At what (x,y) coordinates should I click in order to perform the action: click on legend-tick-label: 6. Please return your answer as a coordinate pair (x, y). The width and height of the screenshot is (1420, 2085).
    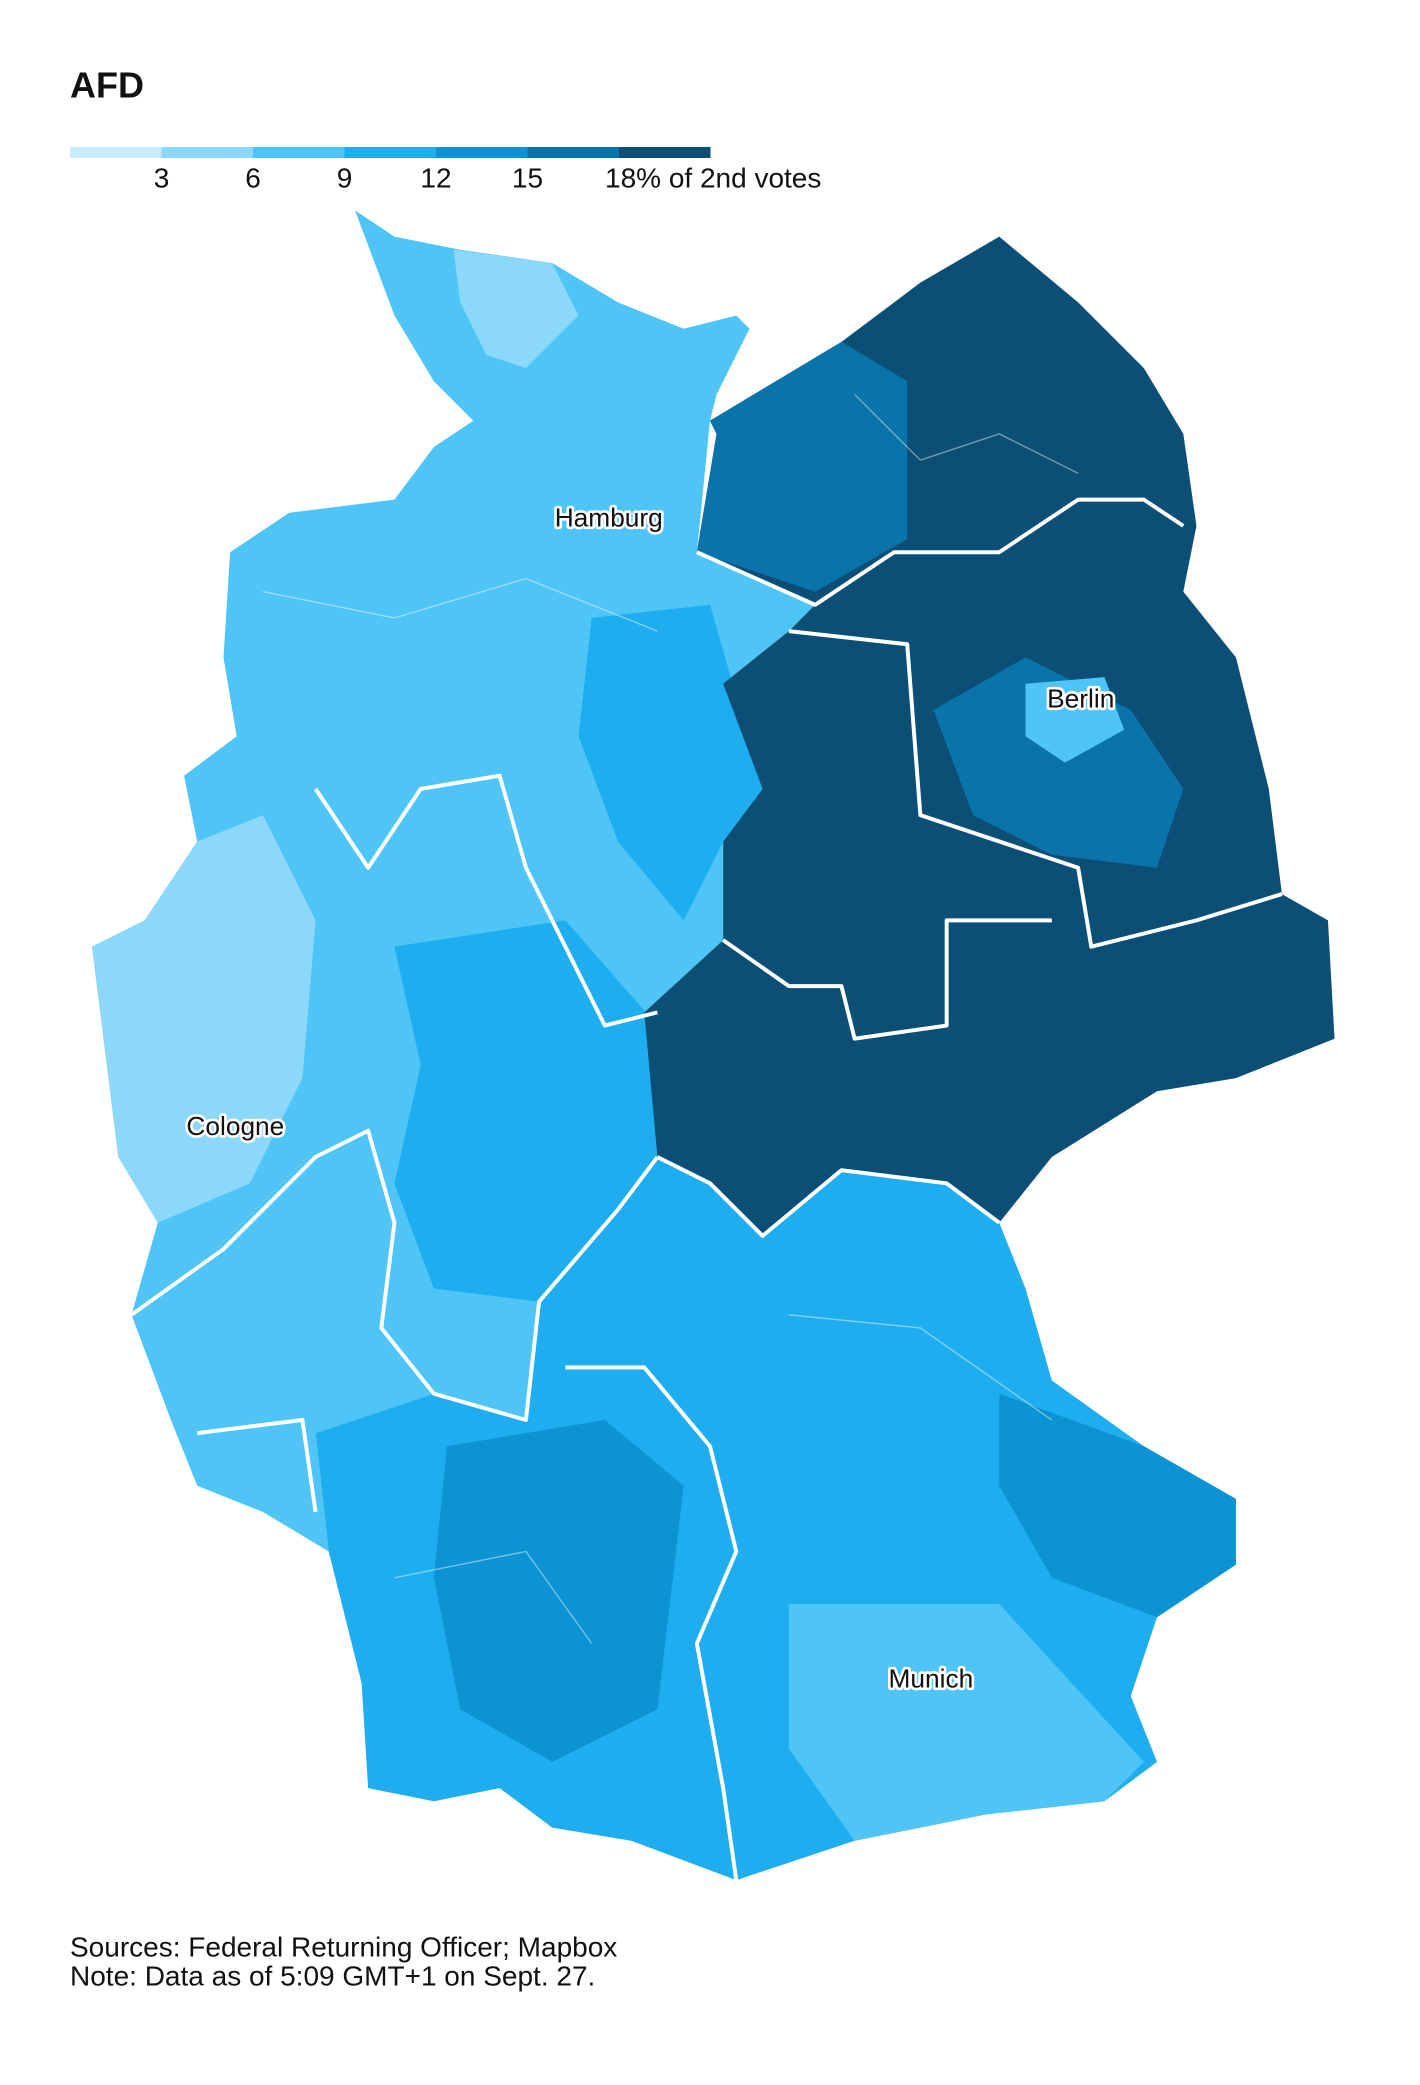
    Looking at the image, I should click on (253, 177).